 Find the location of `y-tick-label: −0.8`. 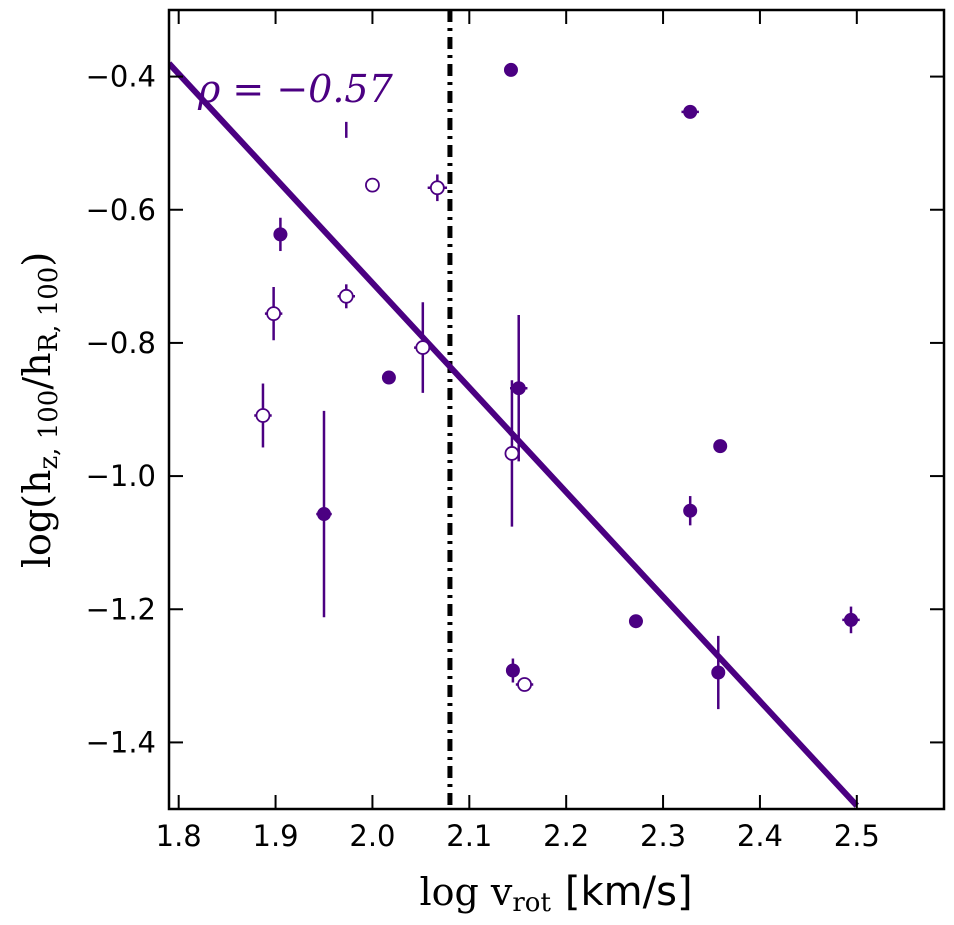

y-tick-label: −0.8 is located at coordinates (121, 343).